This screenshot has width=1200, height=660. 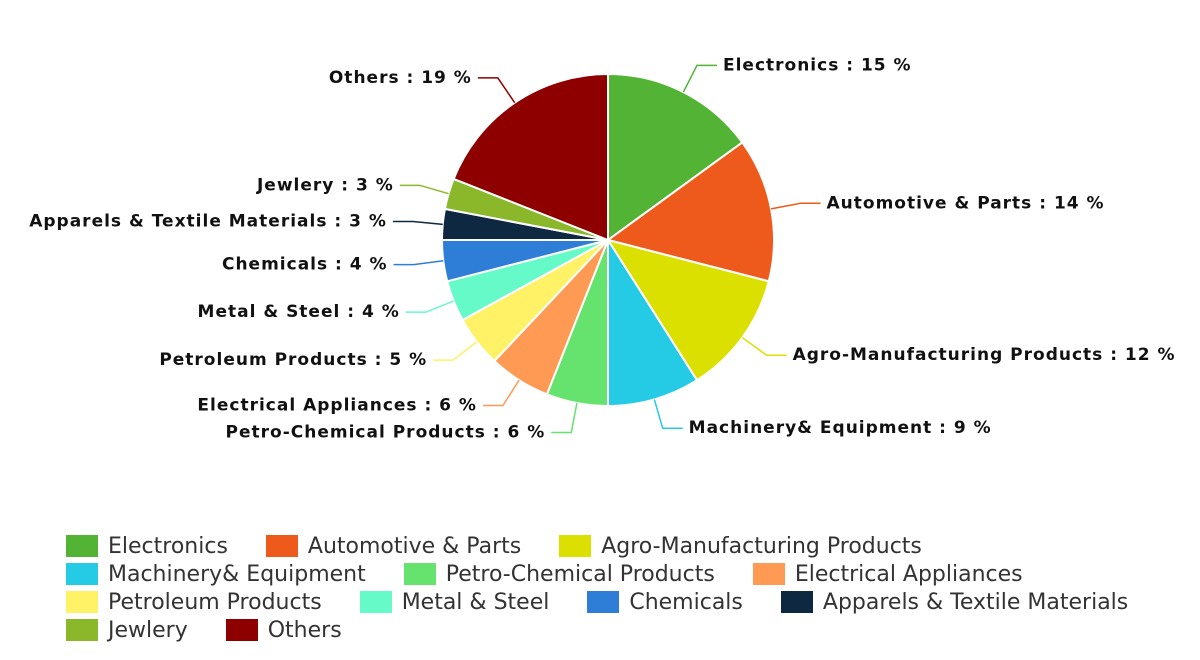 I want to click on legend-item: Chemicals, so click(x=665, y=602).